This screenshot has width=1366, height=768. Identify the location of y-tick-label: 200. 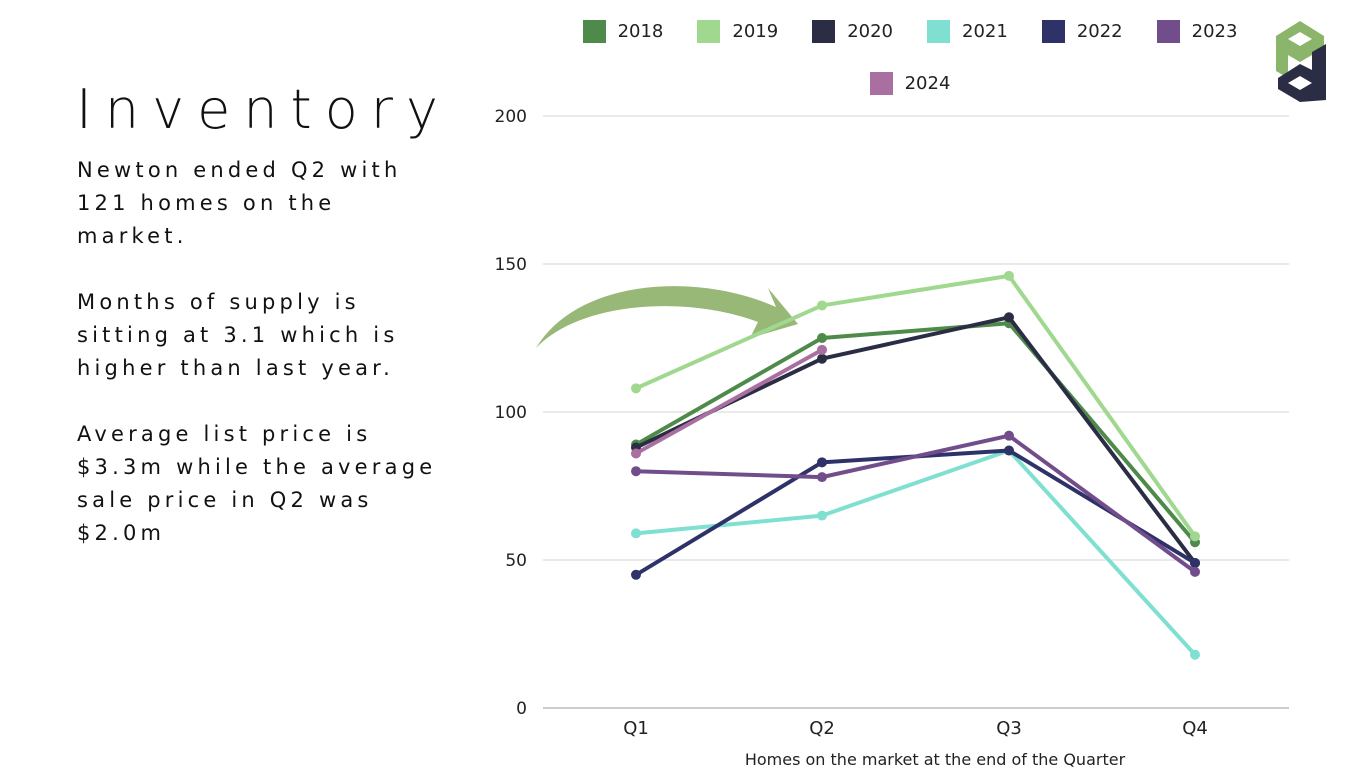
(511, 117).